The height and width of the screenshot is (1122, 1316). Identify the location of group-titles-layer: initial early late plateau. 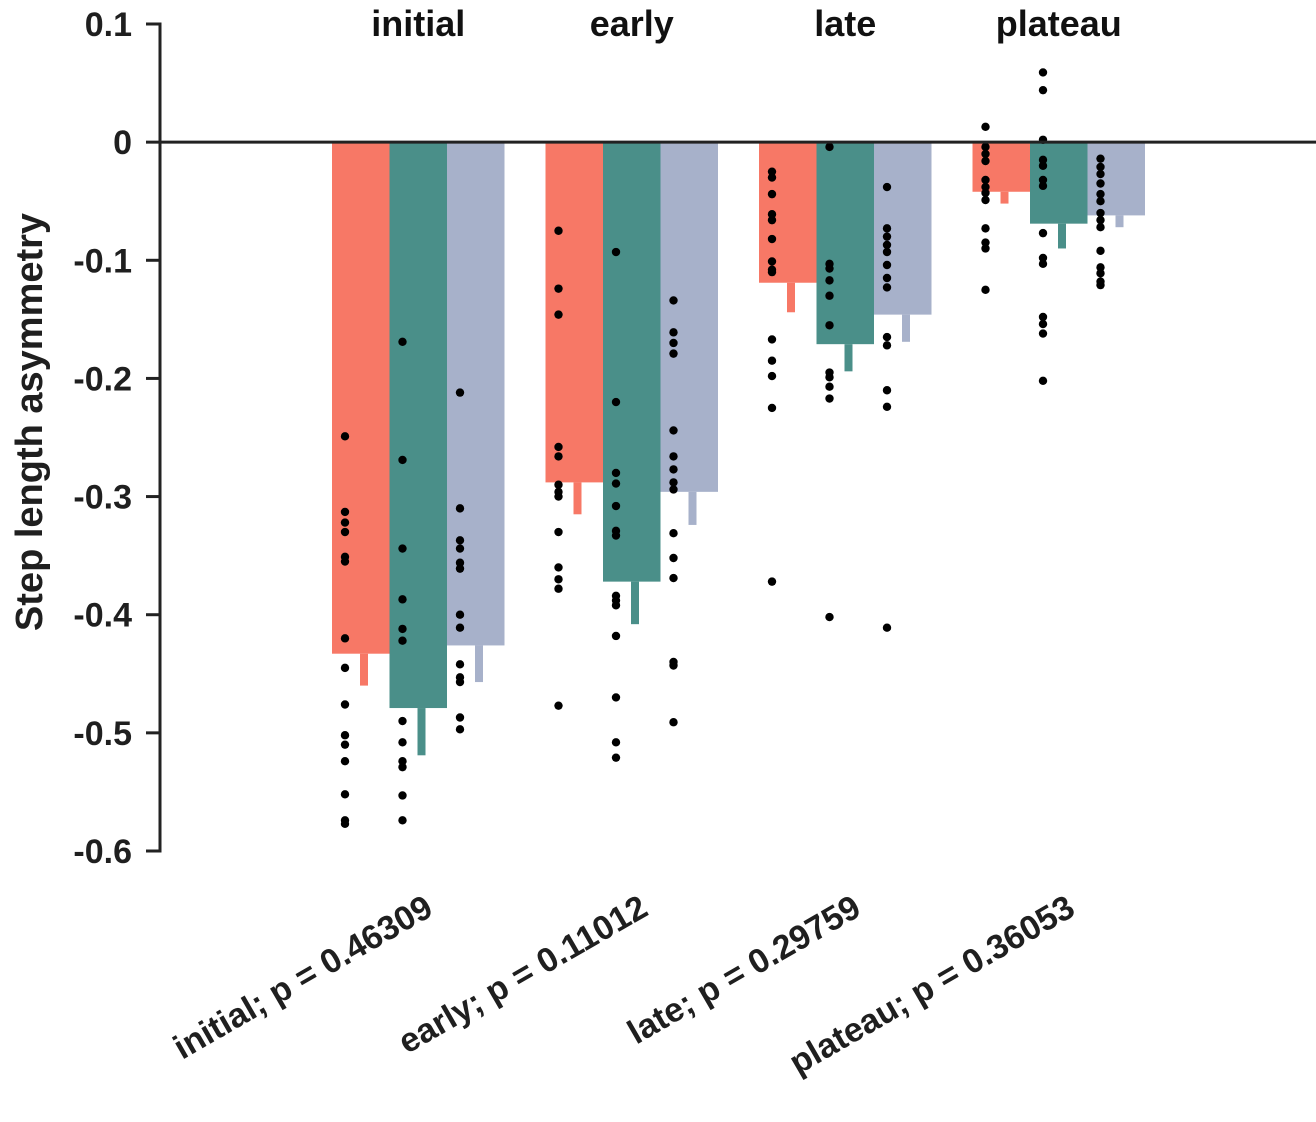
(746, 23).